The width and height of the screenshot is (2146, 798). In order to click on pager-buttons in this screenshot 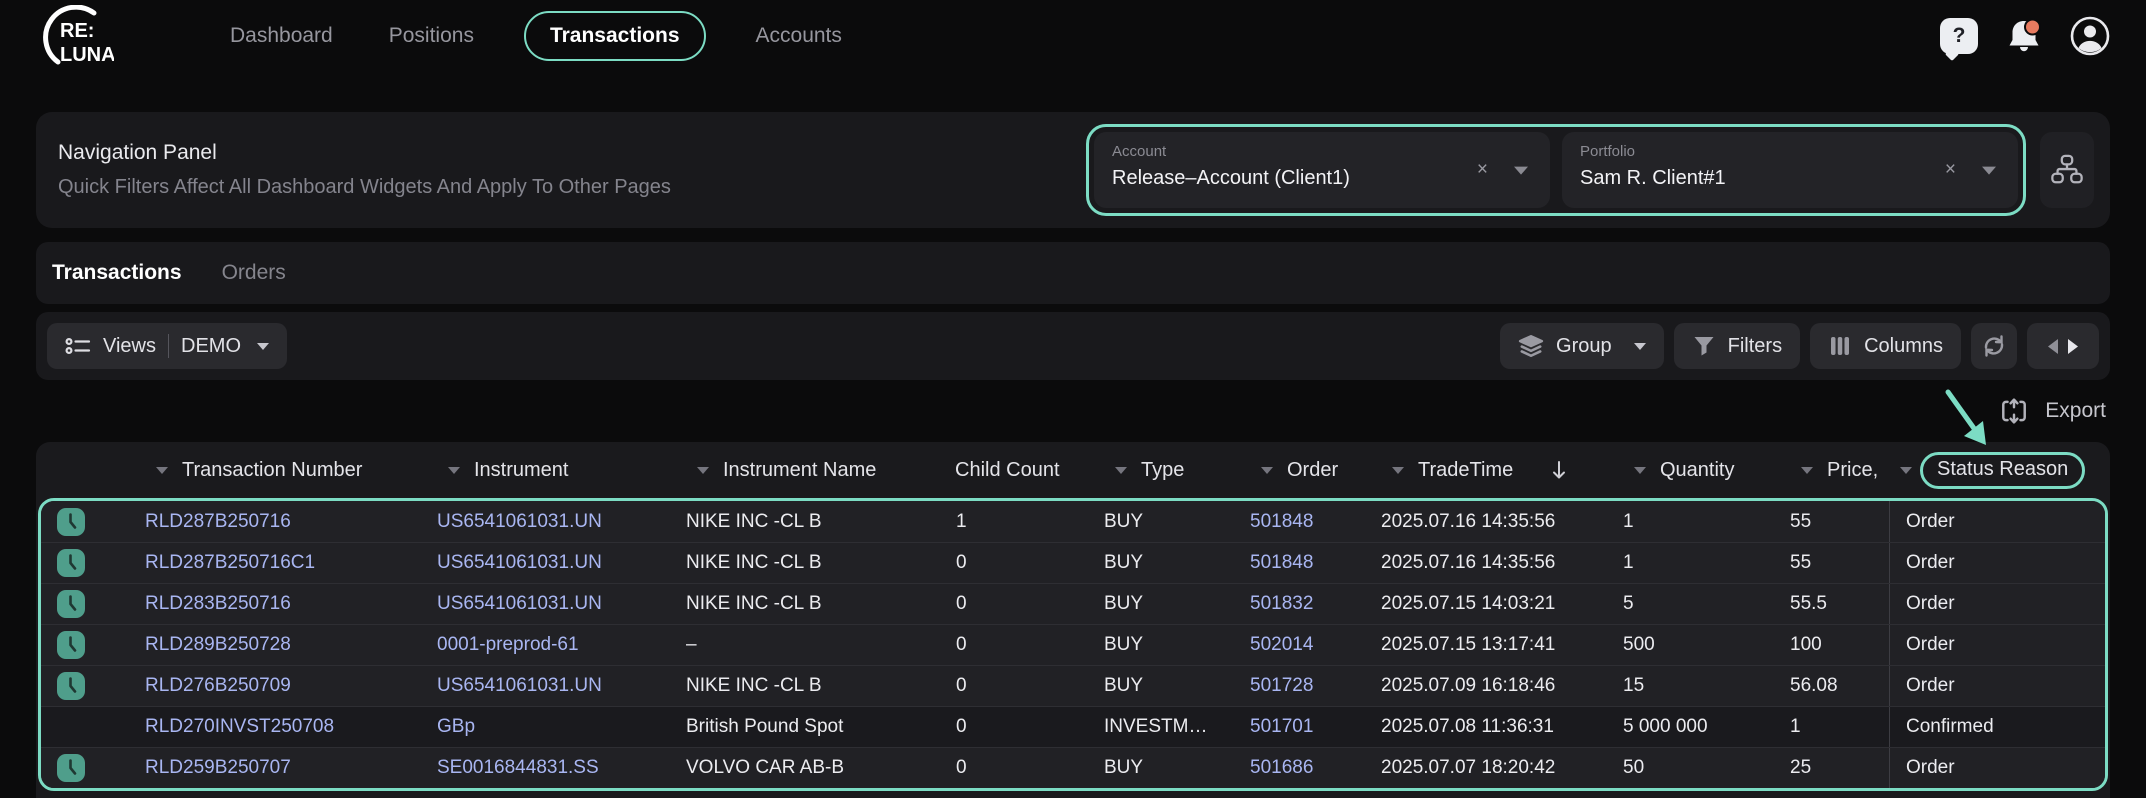, I will do `click(2063, 346)`.